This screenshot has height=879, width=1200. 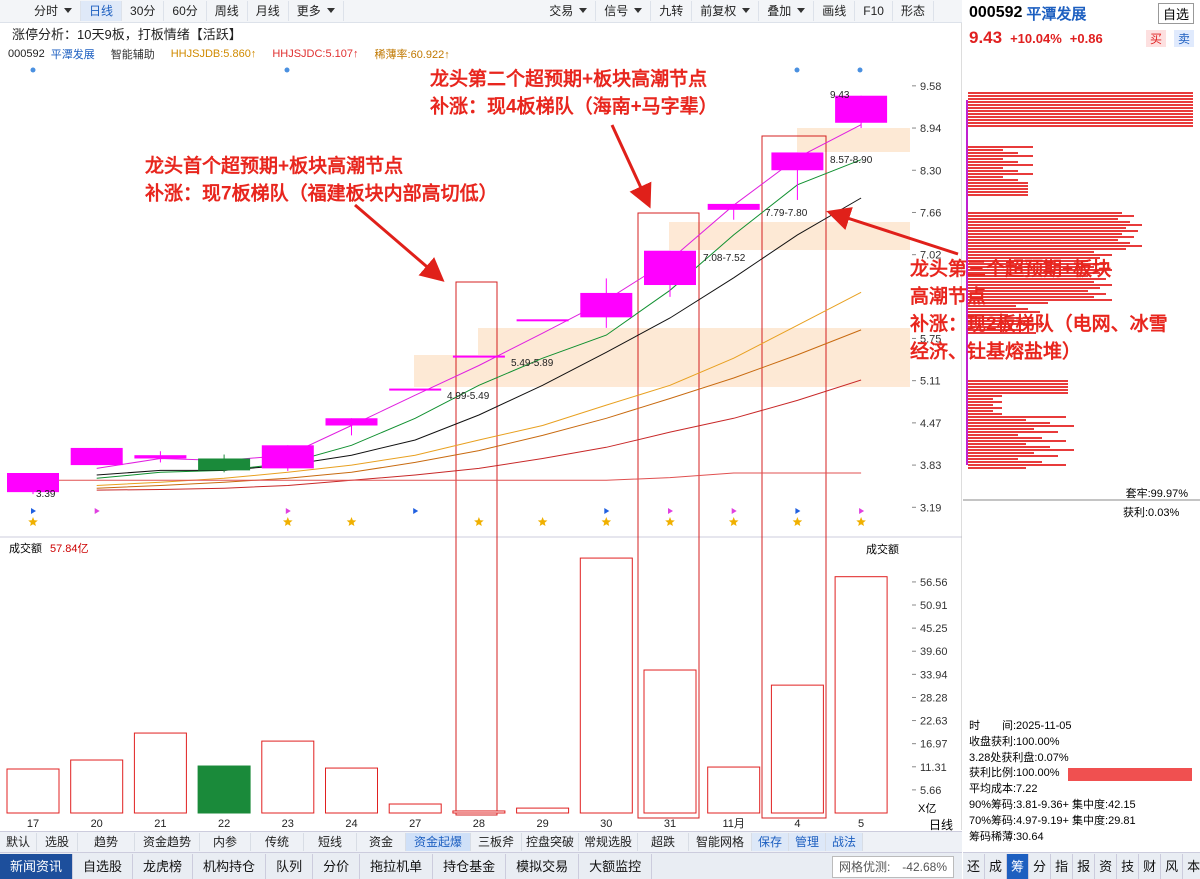 What do you see at coordinates (185, 11) in the screenshot?
I see `period-button: 60分` at bounding box center [185, 11].